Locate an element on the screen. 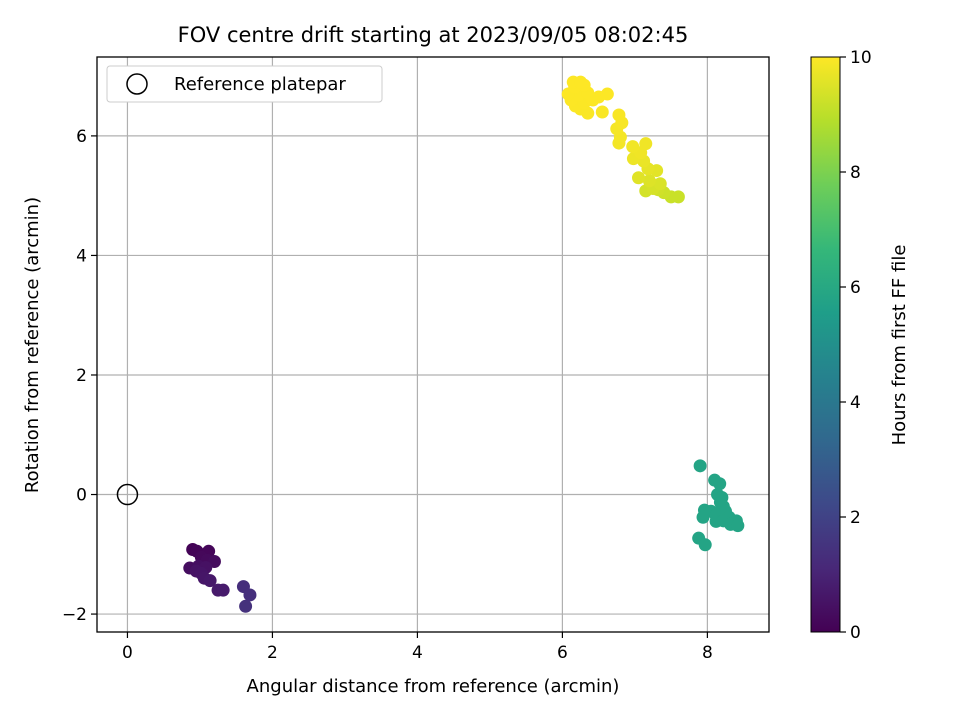 This screenshot has height=724, width=960. reference-platepar-marker is located at coordinates (127, 494).